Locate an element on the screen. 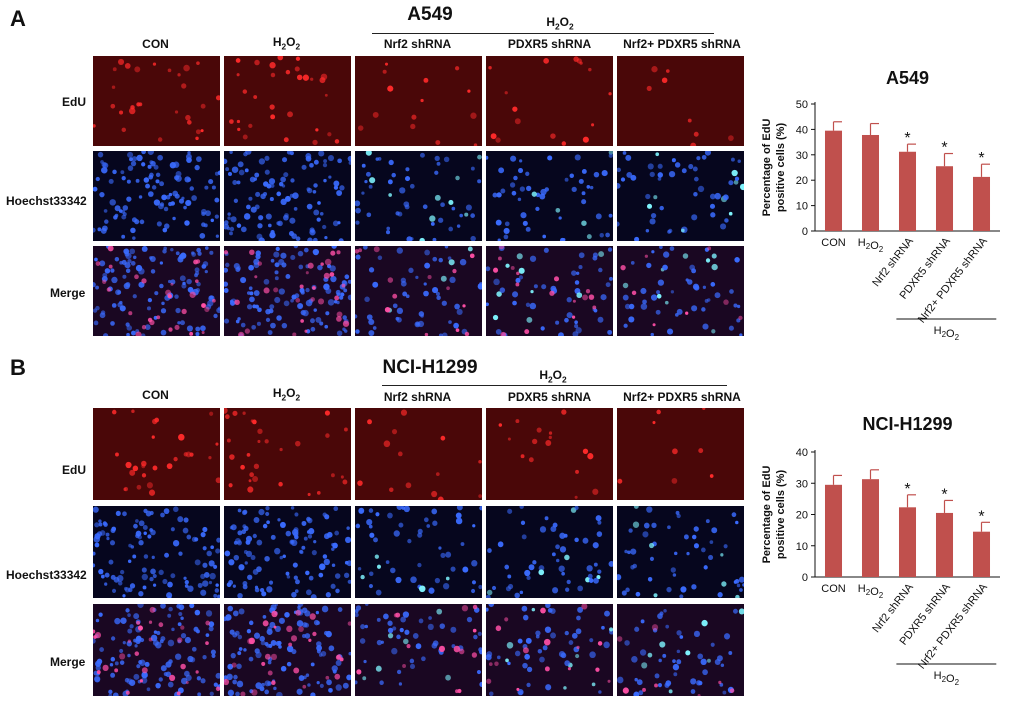 The height and width of the screenshot is (701, 1020). panel-a-col-nrf2: Nrf2 shRNA is located at coordinates (417, 44).